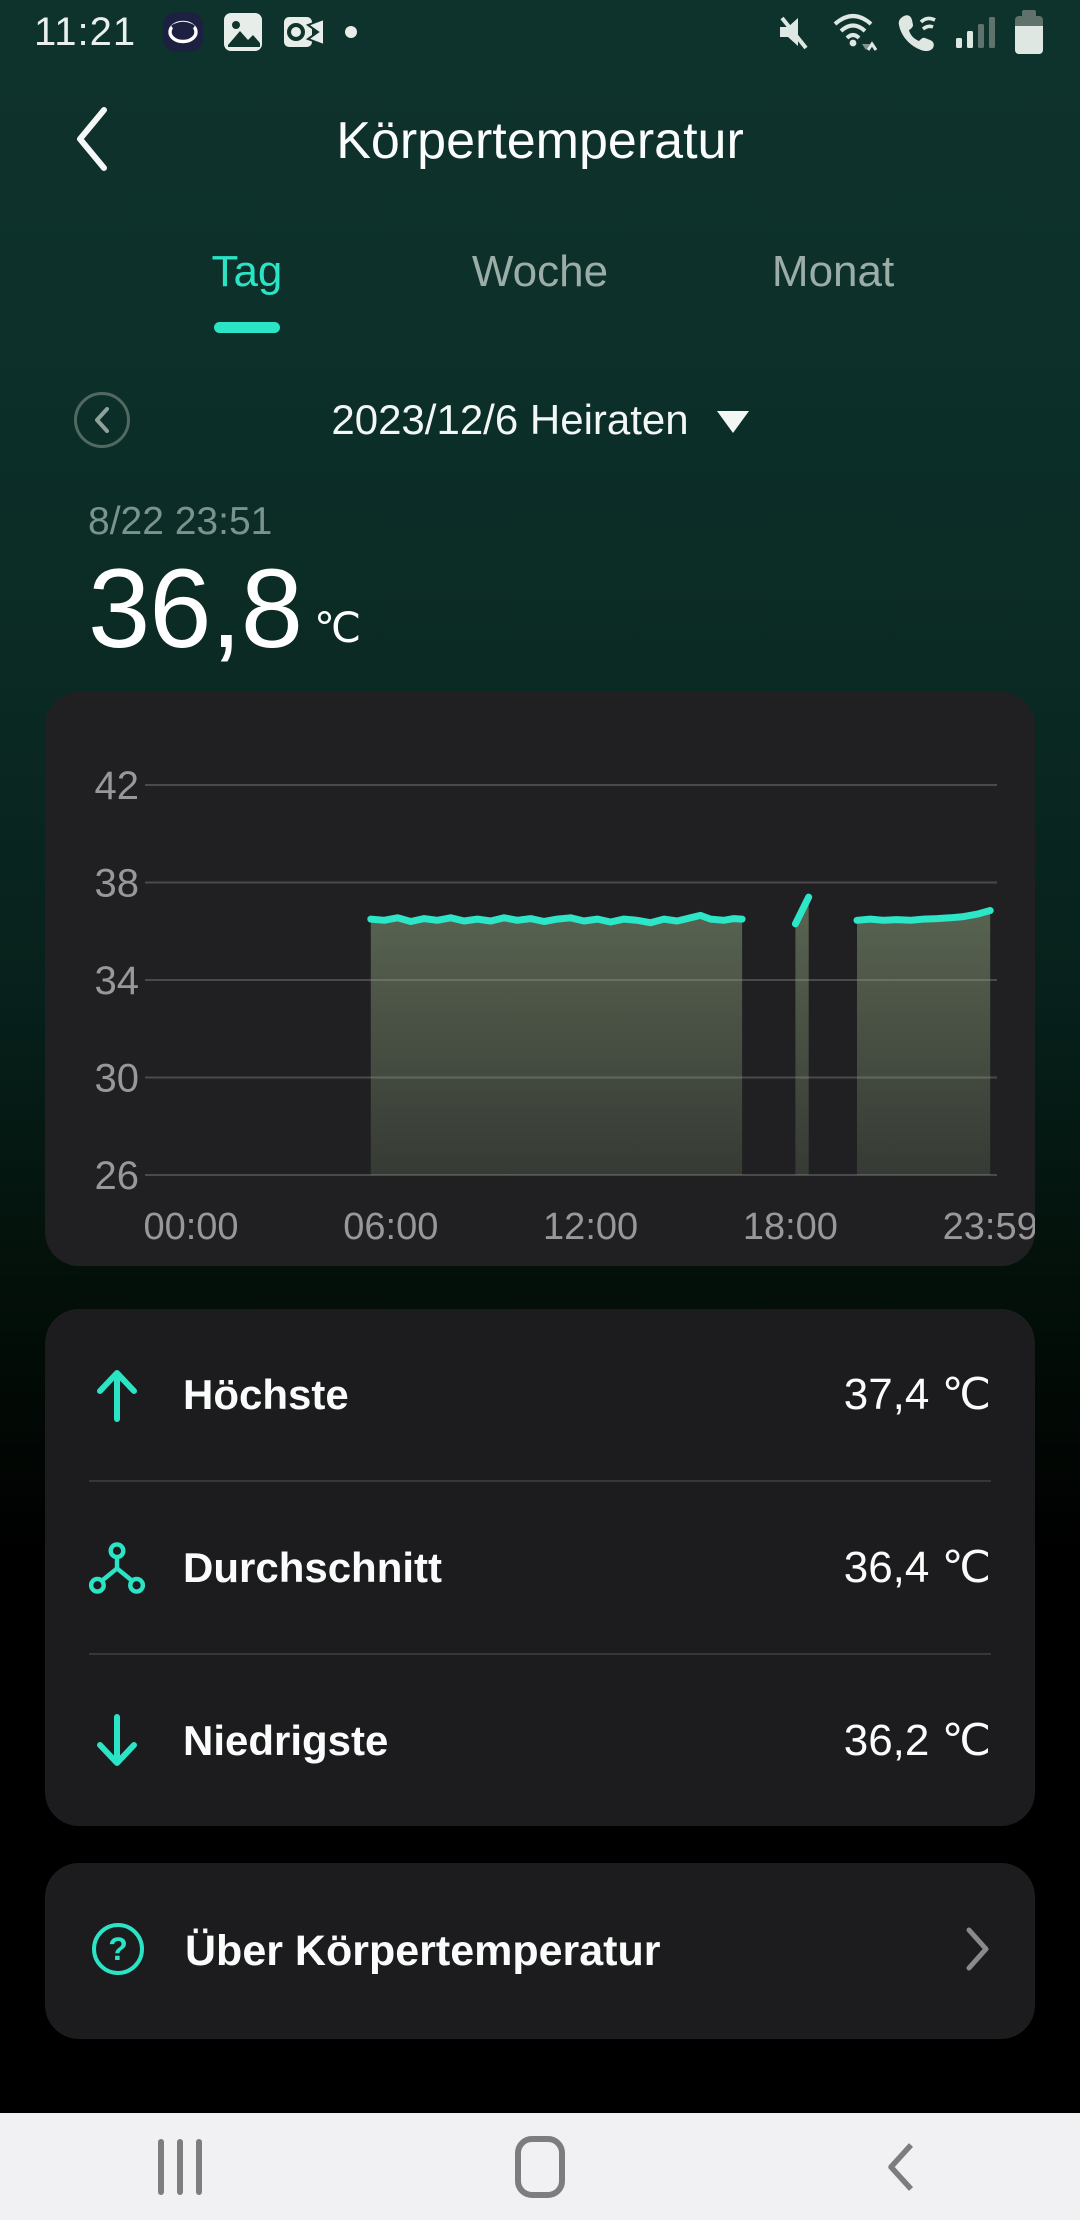  I want to click on date-selector-row: 2023/12/6 Heiraten, so click(540, 420).